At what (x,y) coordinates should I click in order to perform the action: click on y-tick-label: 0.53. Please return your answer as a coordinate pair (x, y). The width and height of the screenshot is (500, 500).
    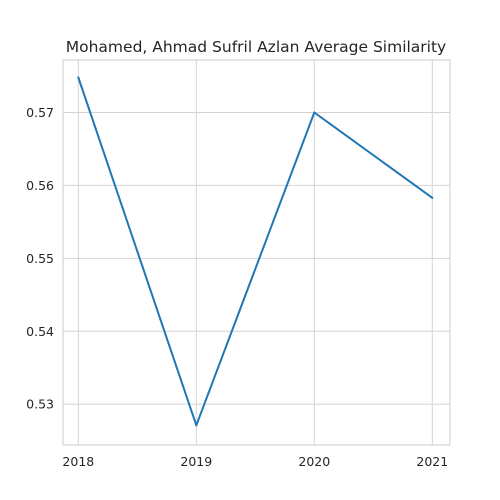
    Looking at the image, I should click on (40, 404).